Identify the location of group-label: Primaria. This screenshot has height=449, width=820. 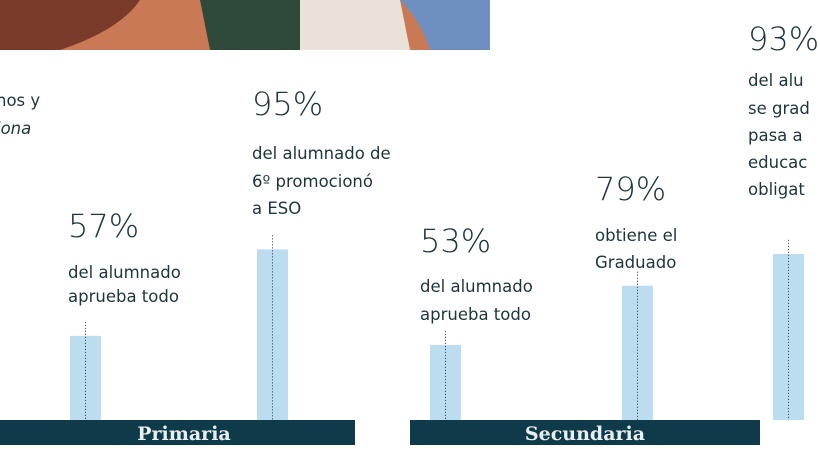
(183, 434).